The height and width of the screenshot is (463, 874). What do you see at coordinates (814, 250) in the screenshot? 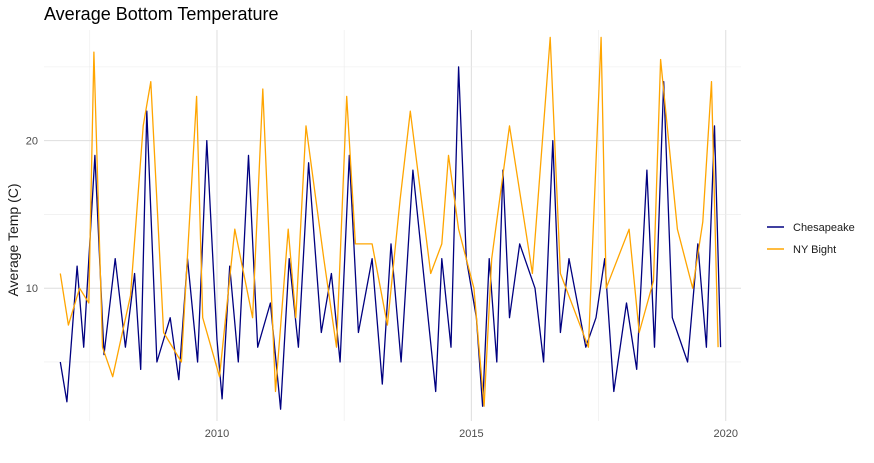
I see `legend-label: NY Bight` at bounding box center [814, 250].